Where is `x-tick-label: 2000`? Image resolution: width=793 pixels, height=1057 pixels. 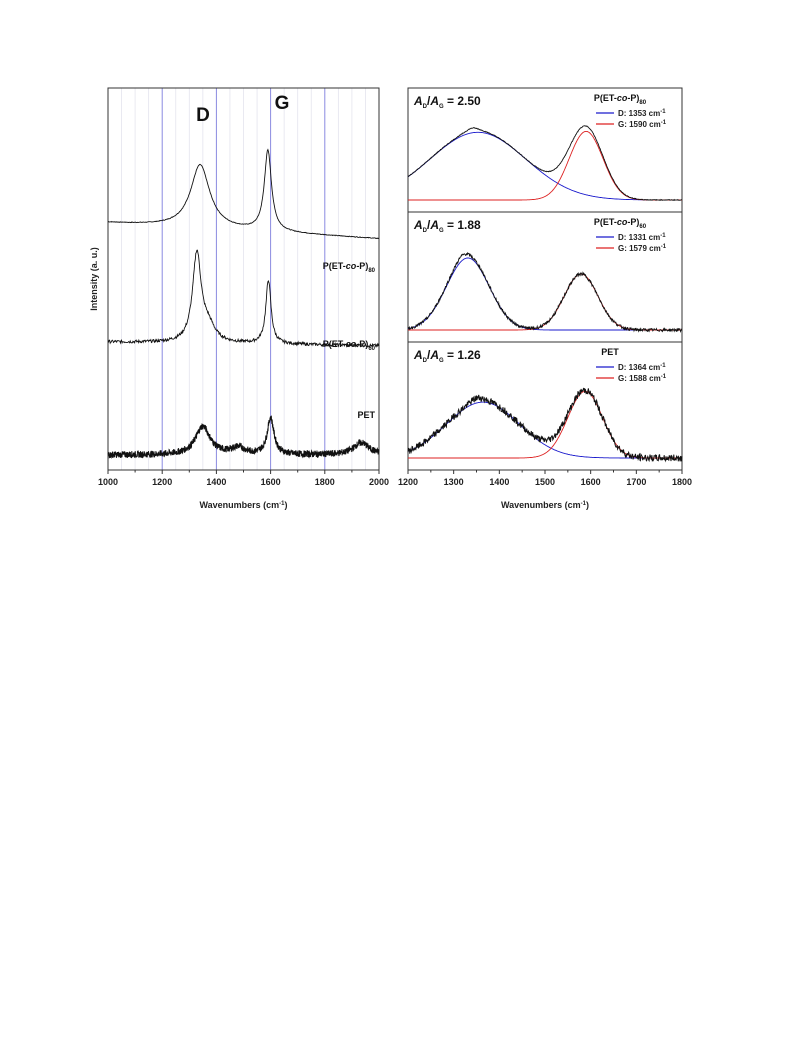
x-tick-label: 2000 is located at coordinates (379, 482).